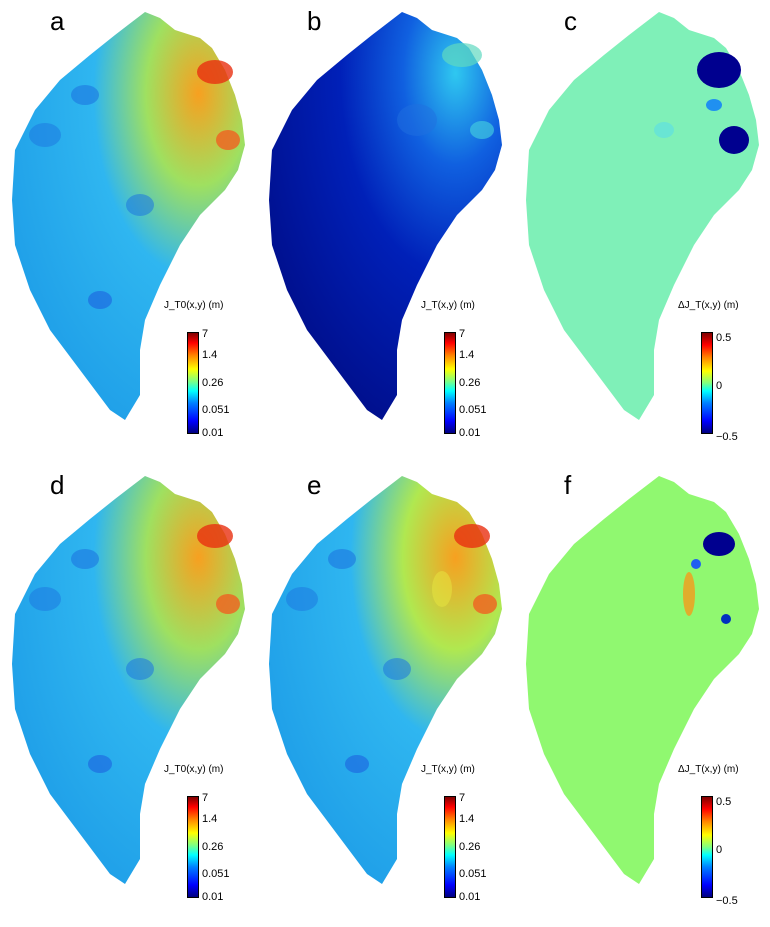  Describe the element at coordinates (570, 21) in the screenshot. I see `panel-label: c` at that location.